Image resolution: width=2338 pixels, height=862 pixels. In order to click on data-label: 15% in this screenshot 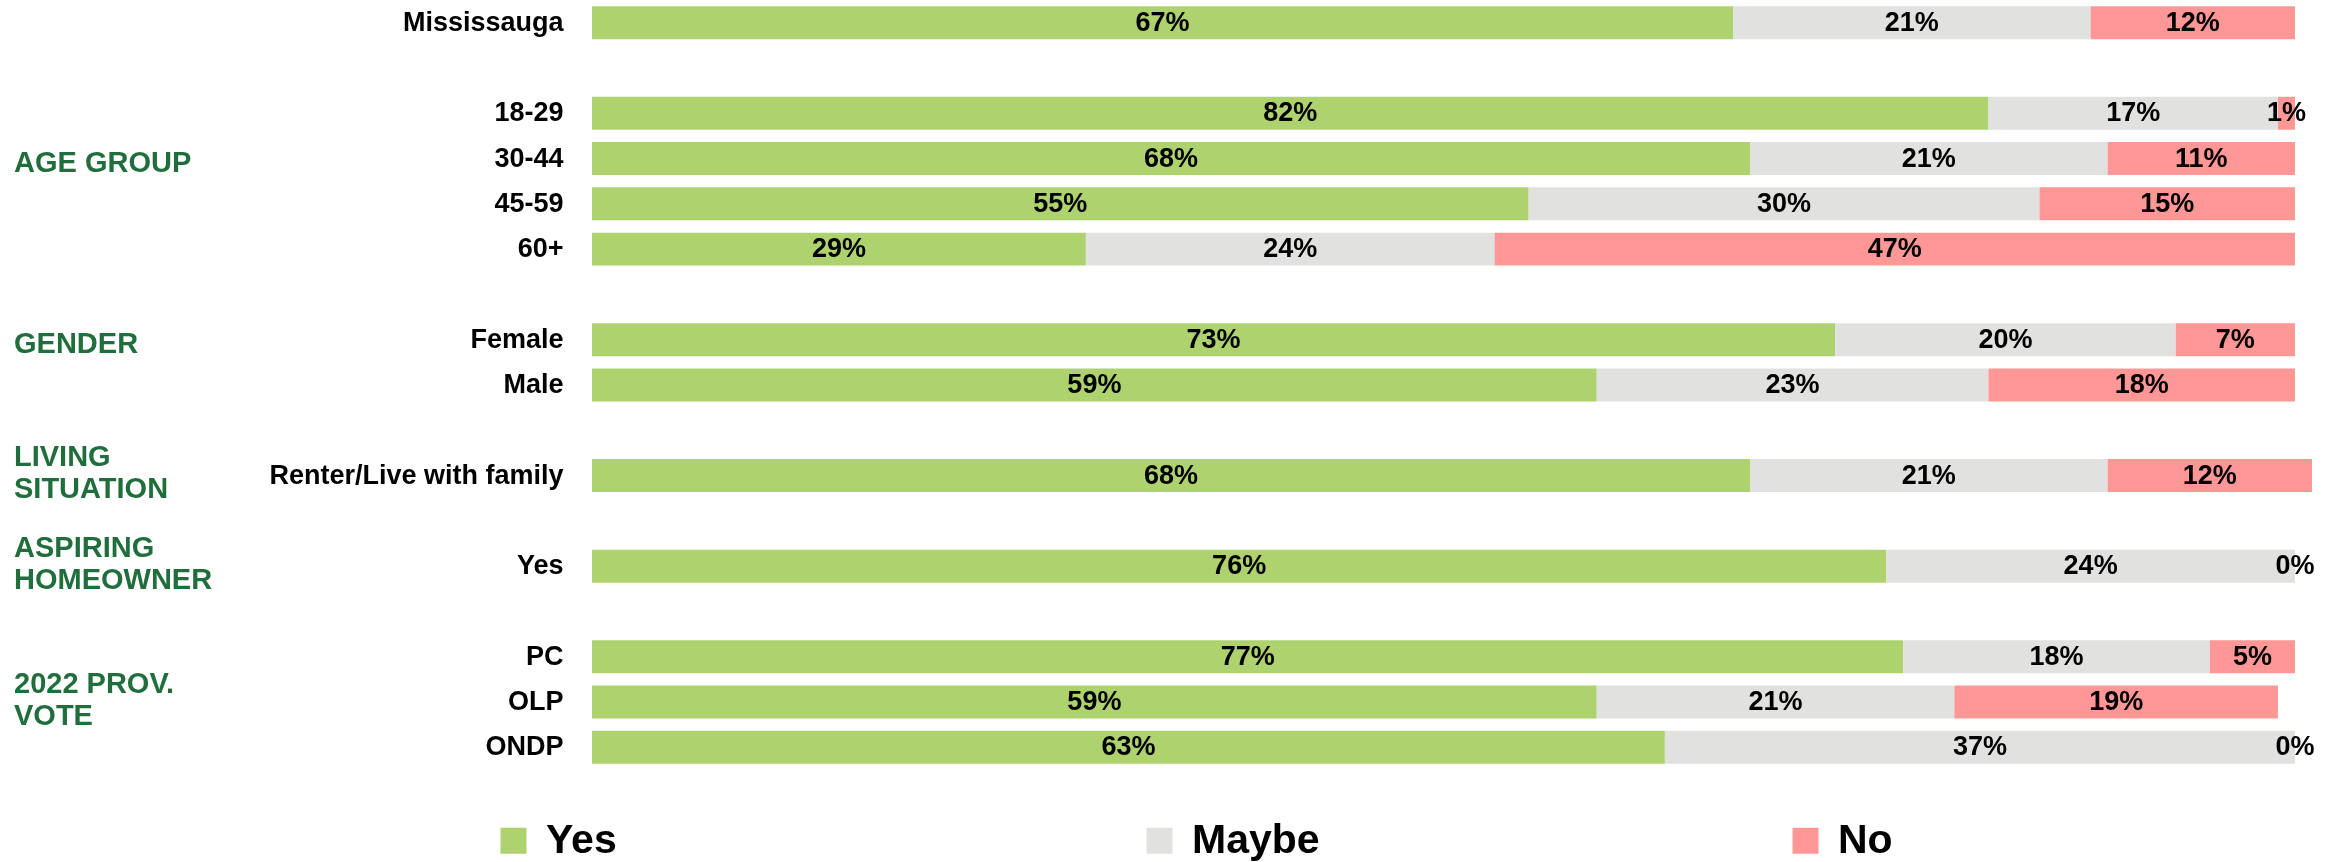, I will do `click(2167, 202)`.